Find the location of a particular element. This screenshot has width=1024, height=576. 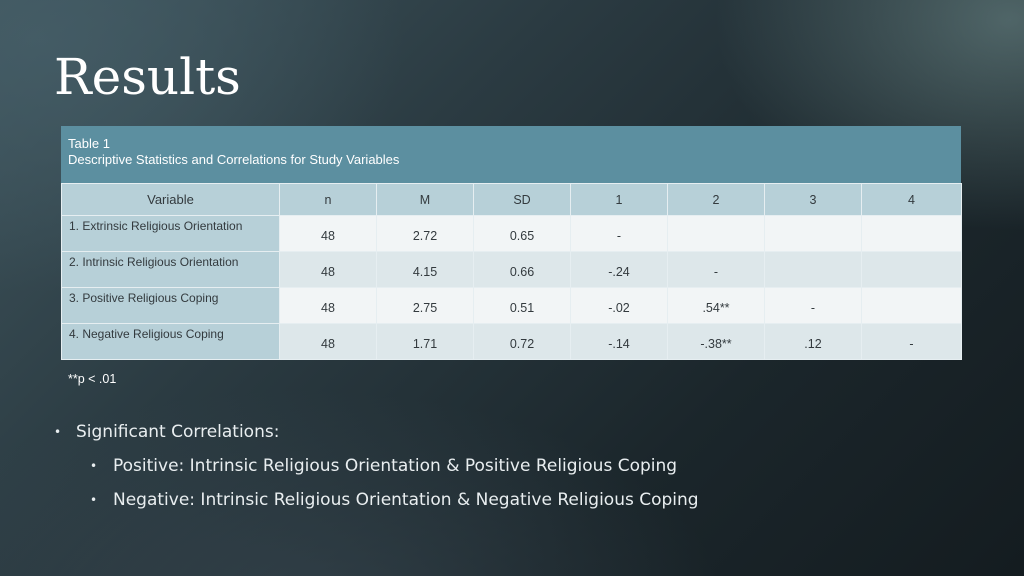

table-header-row: Variable n M SD 1 2 3 4 is located at coordinates (511, 199).